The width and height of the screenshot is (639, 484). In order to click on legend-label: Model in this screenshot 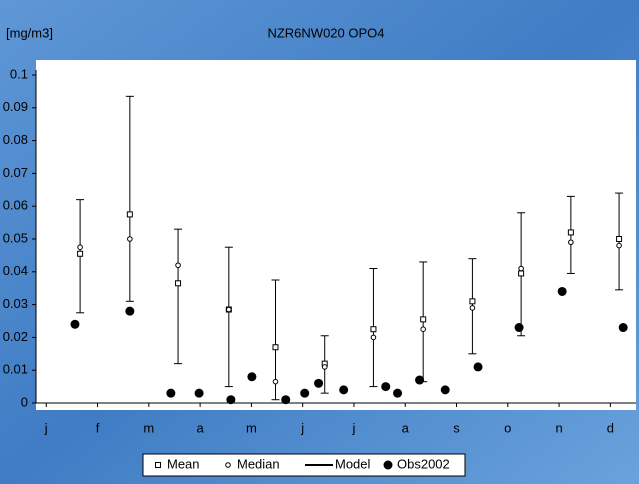, I will do `click(353, 463)`.